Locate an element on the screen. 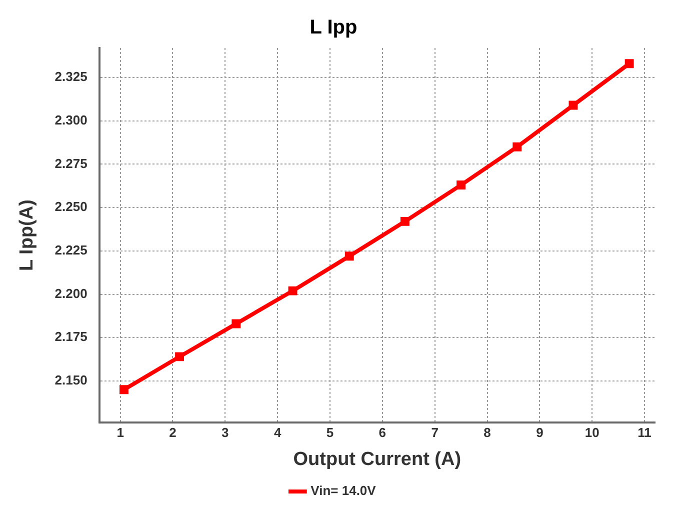 This screenshot has width=675, height=516. x-tick-label: 3 is located at coordinates (225, 432).